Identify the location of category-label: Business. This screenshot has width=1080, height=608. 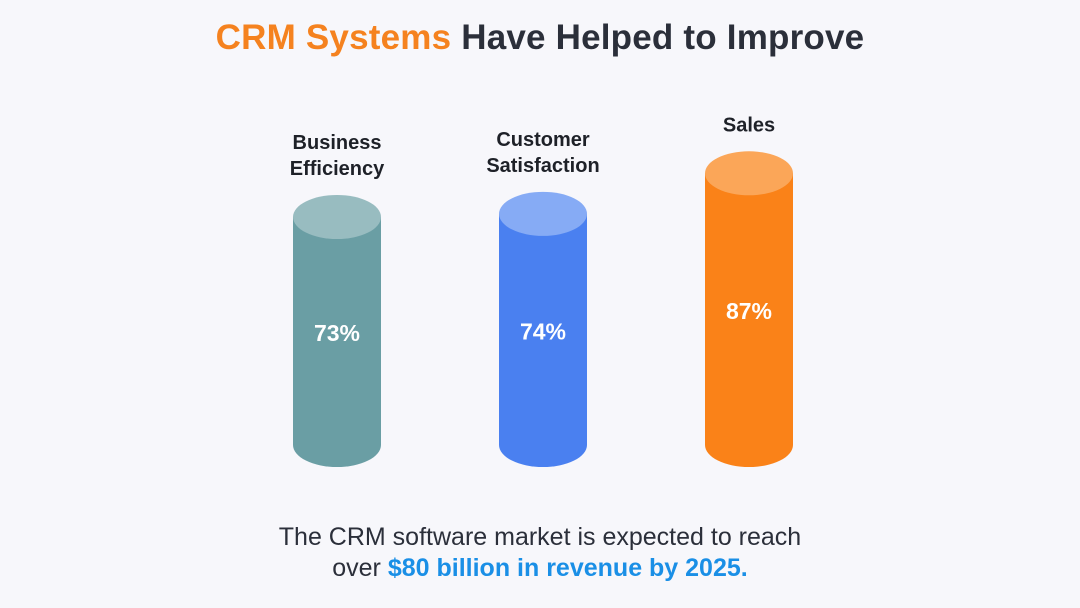
(337, 143).